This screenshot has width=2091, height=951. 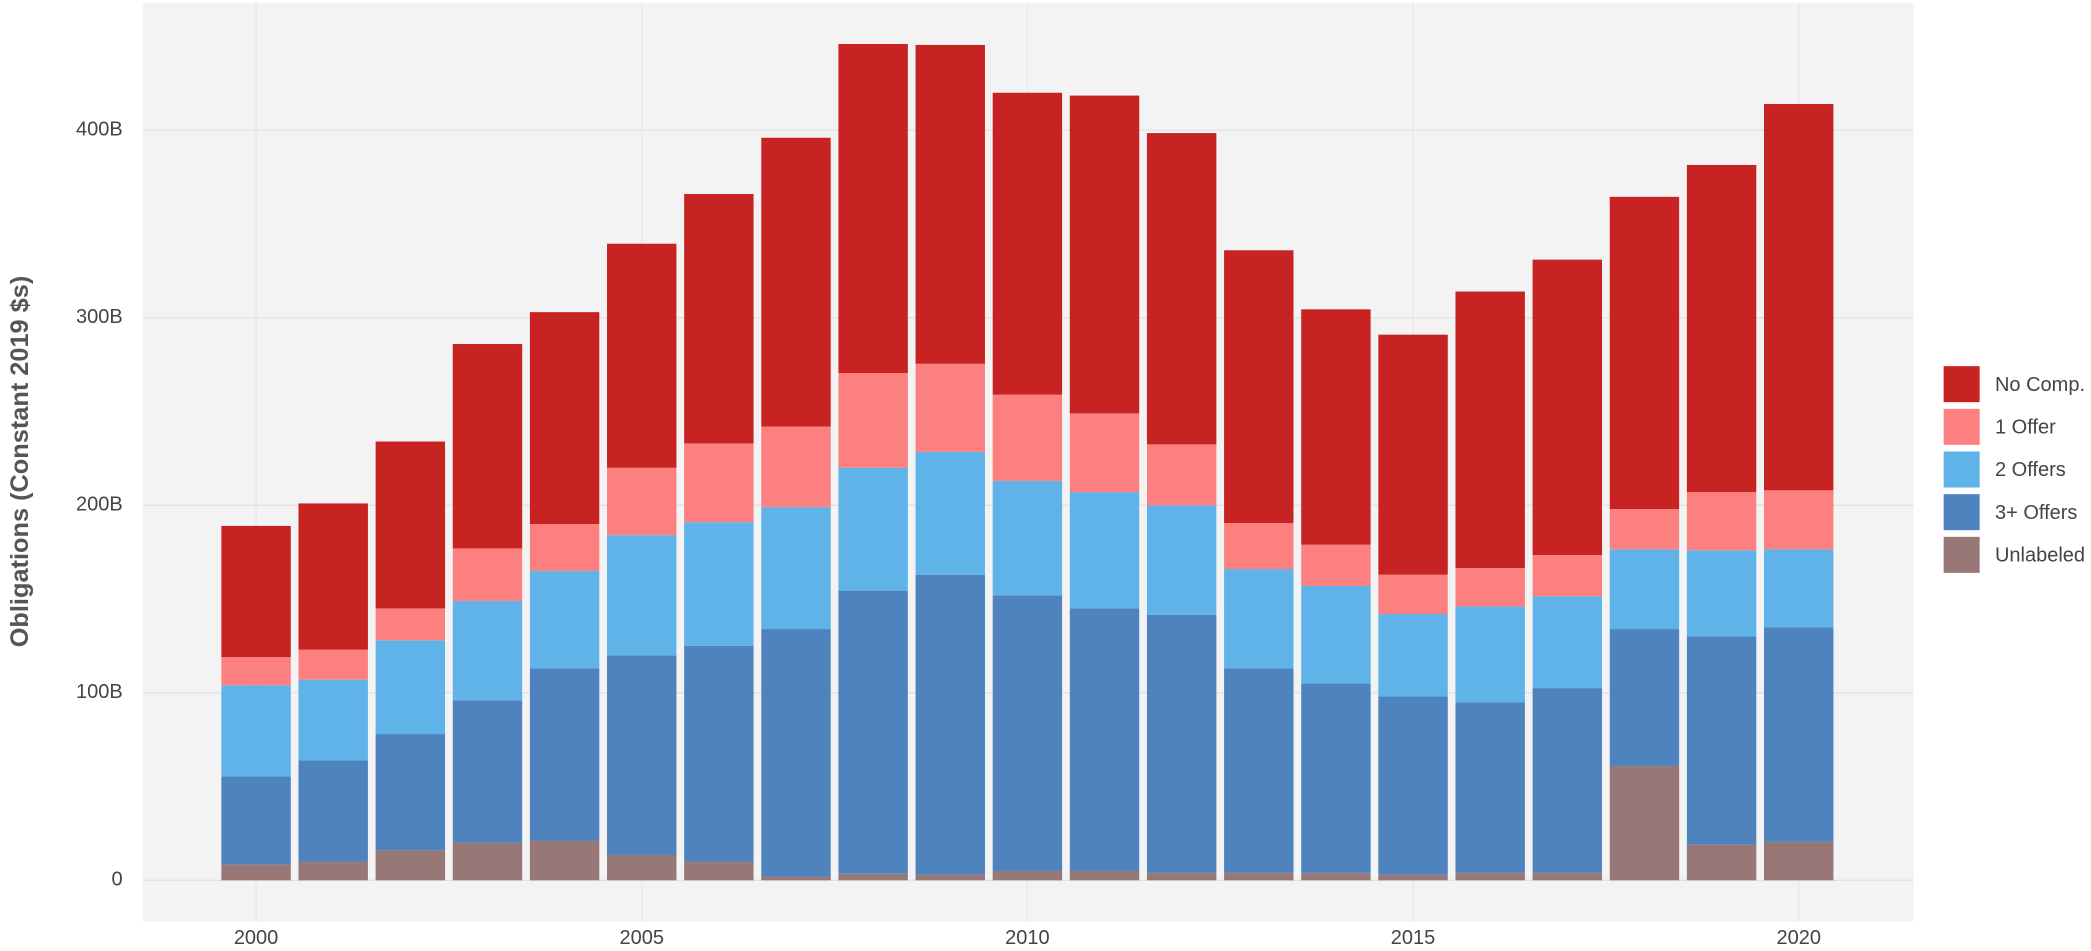 What do you see at coordinates (256, 938) in the screenshot?
I see `x-tick-label: 2000` at bounding box center [256, 938].